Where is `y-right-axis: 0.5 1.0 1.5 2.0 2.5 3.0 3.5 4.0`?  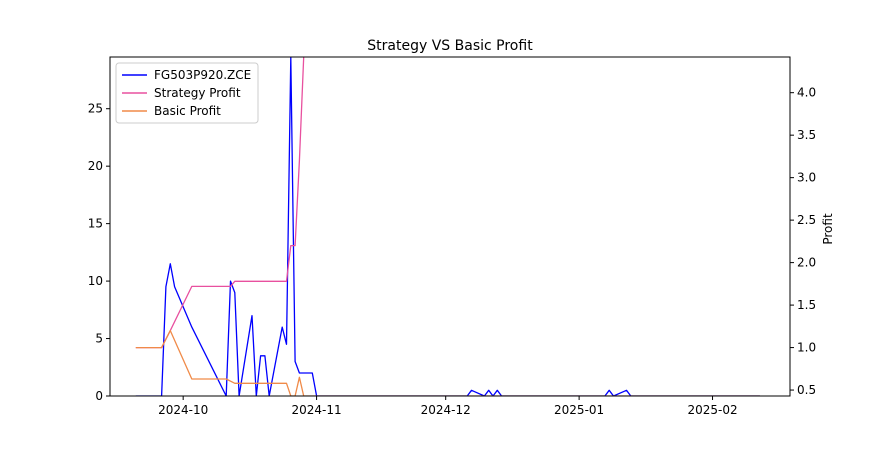
y-right-axis: 0.5 1.0 1.5 2.0 2.5 3.0 3.5 4.0 is located at coordinates (803, 241).